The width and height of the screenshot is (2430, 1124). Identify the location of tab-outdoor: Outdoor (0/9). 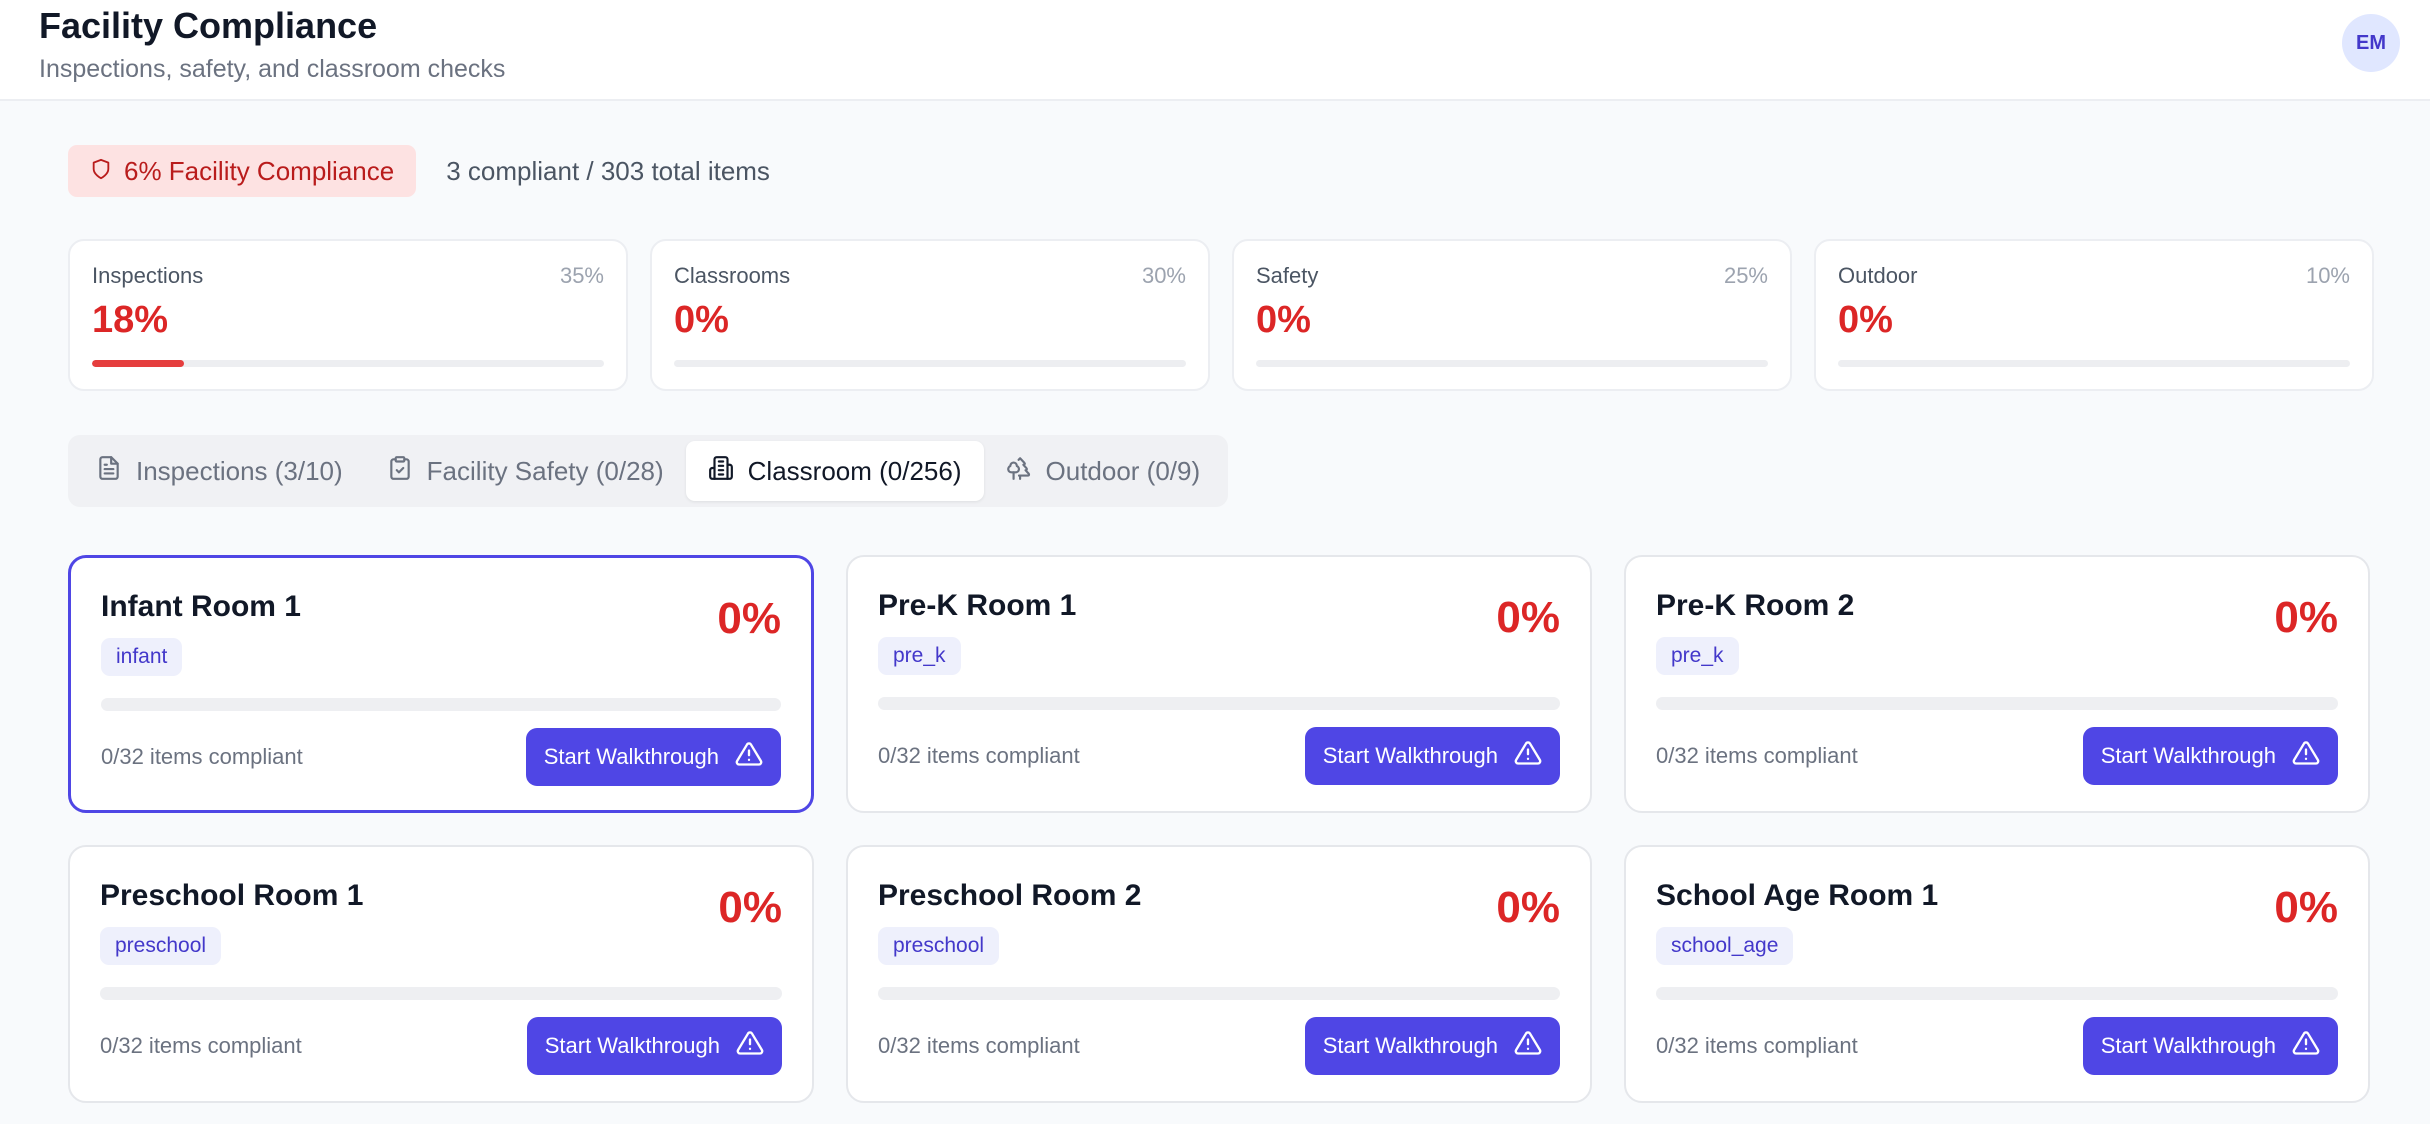
(1103, 471).